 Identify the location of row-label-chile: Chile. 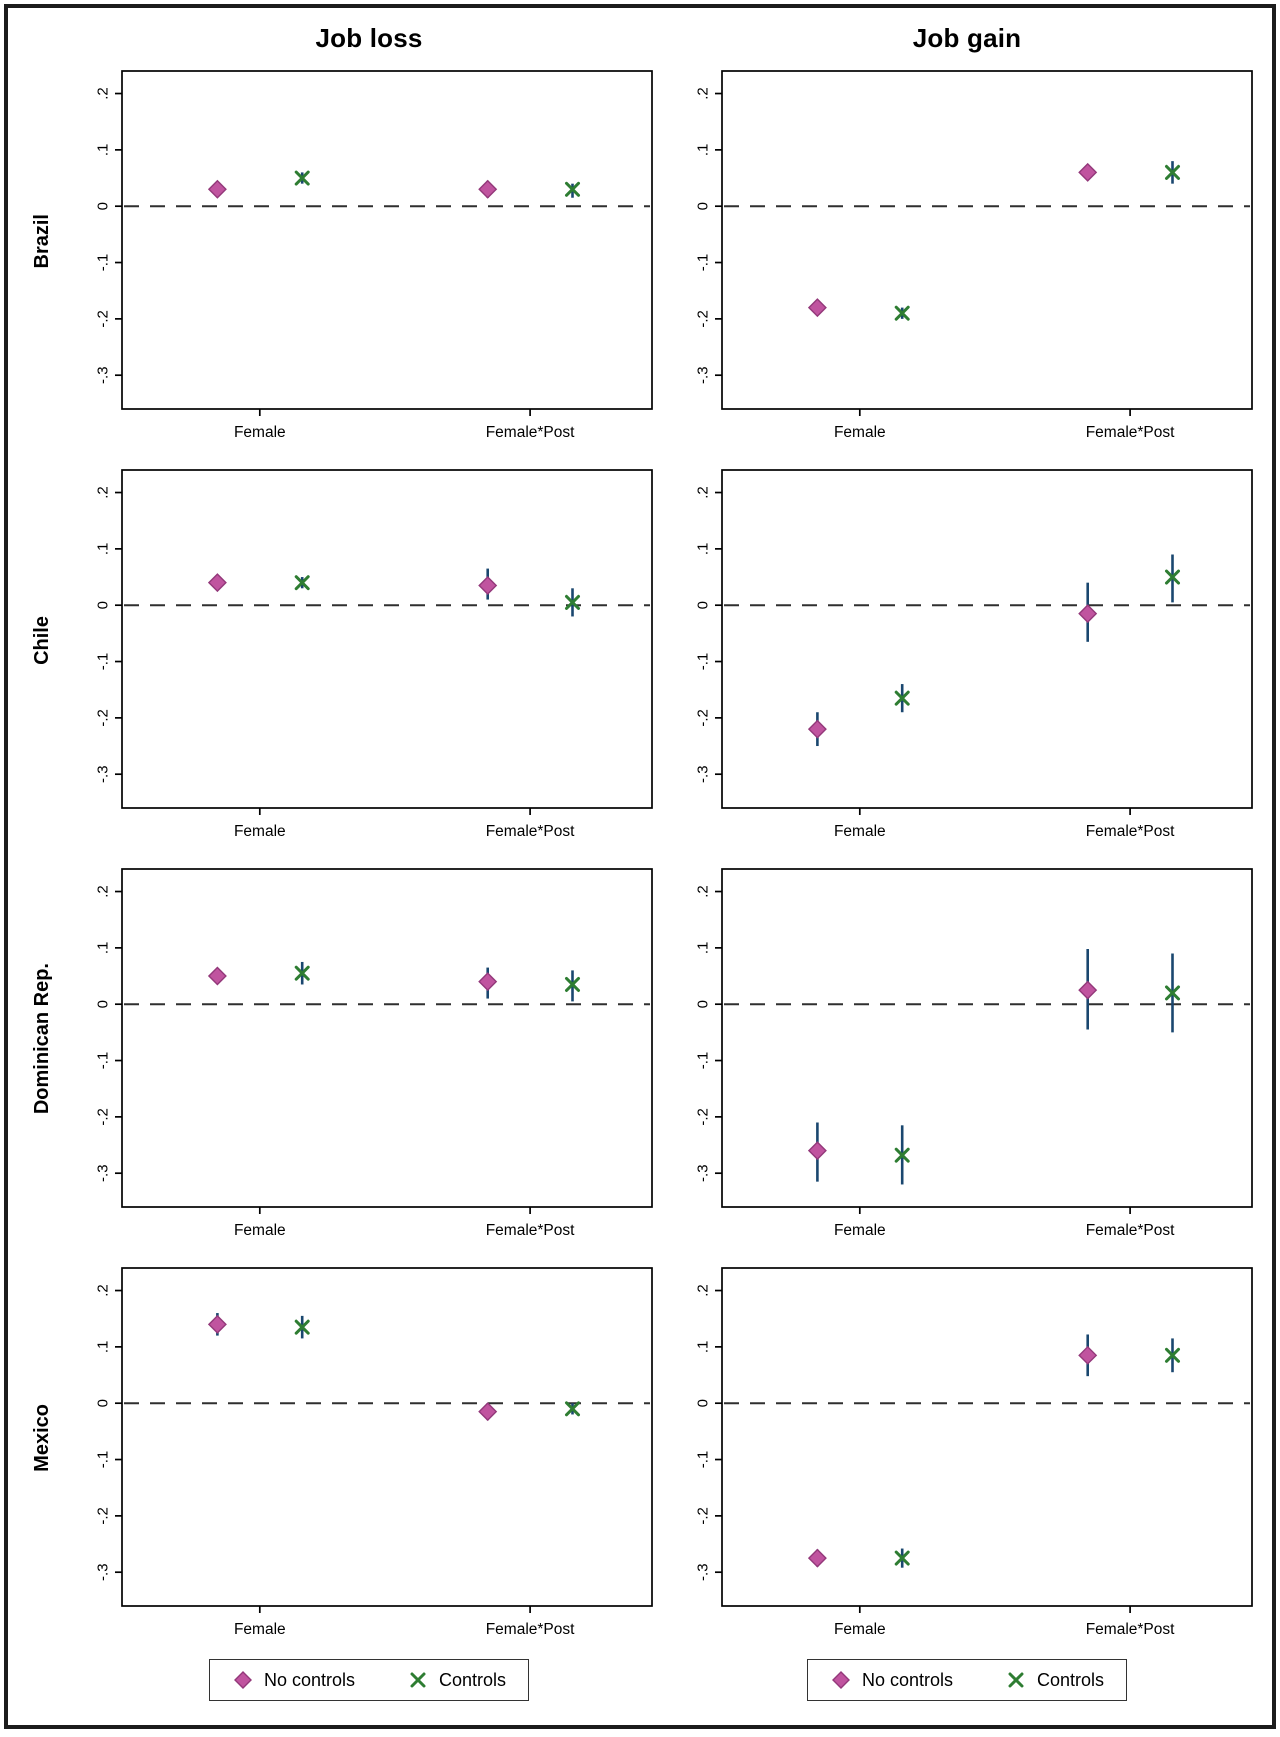
(41, 640).